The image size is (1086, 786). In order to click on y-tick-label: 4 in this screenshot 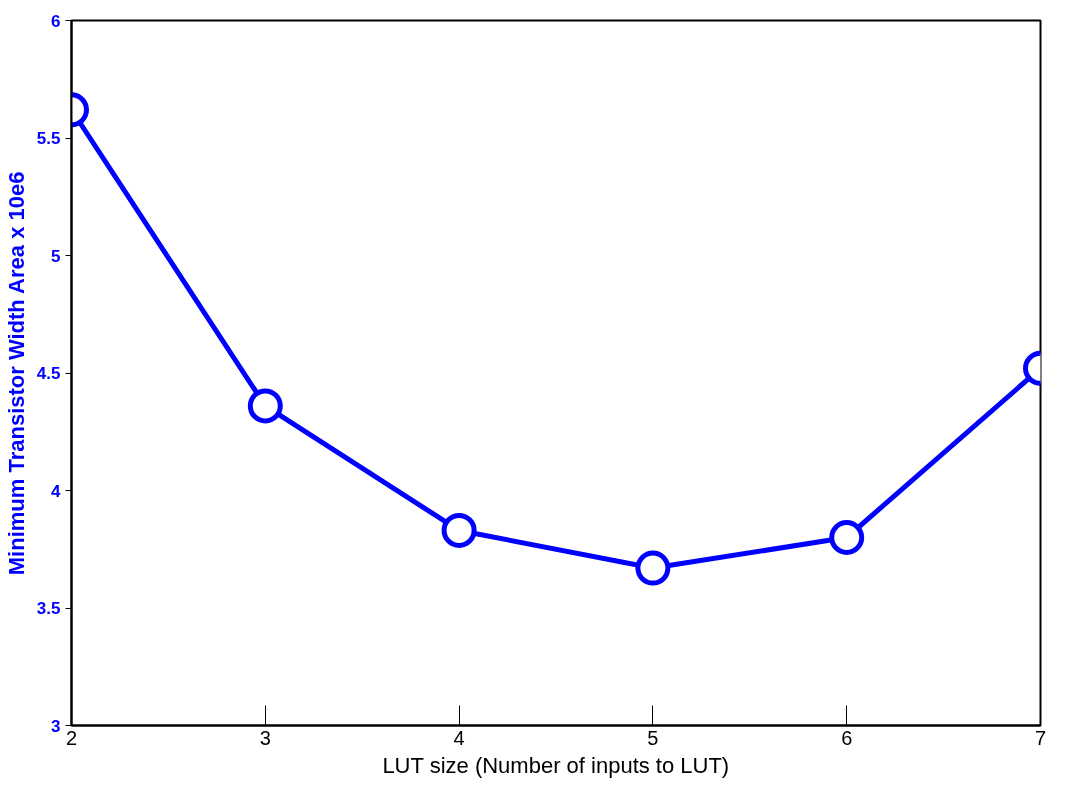, I will do `click(56, 491)`.